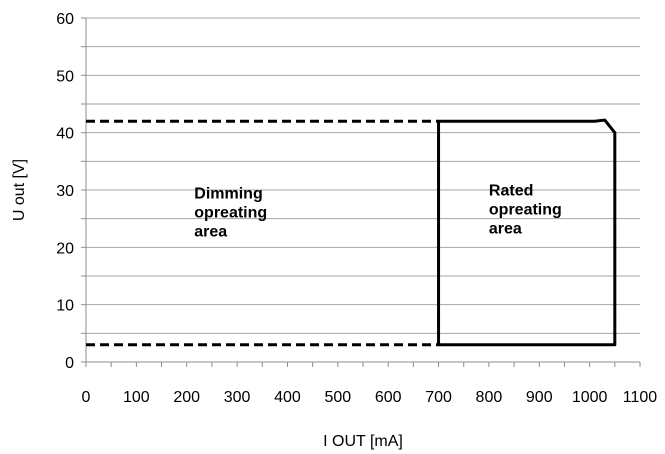  I want to click on x-tick-label: 700, so click(438, 397).